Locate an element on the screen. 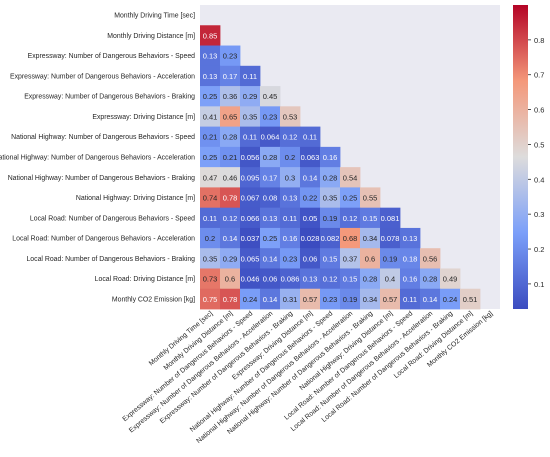 This screenshot has width=550, height=457. cell-value-label: 0.11 is located at coordinates (250, 76).